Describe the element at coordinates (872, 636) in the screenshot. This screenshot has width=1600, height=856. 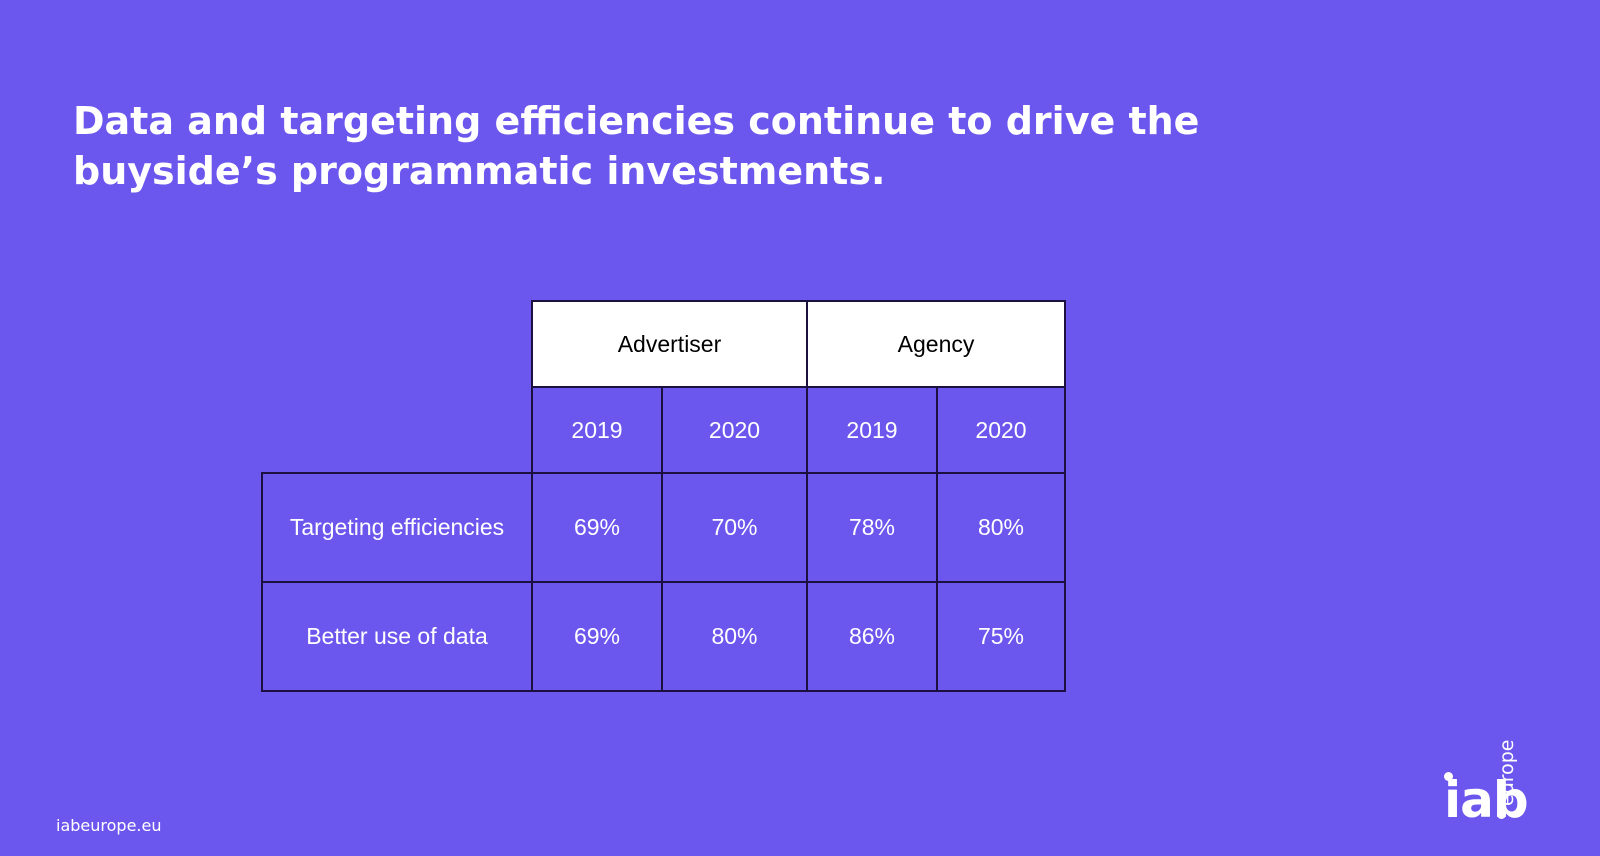
I see `table-cell: 86%` at that location.